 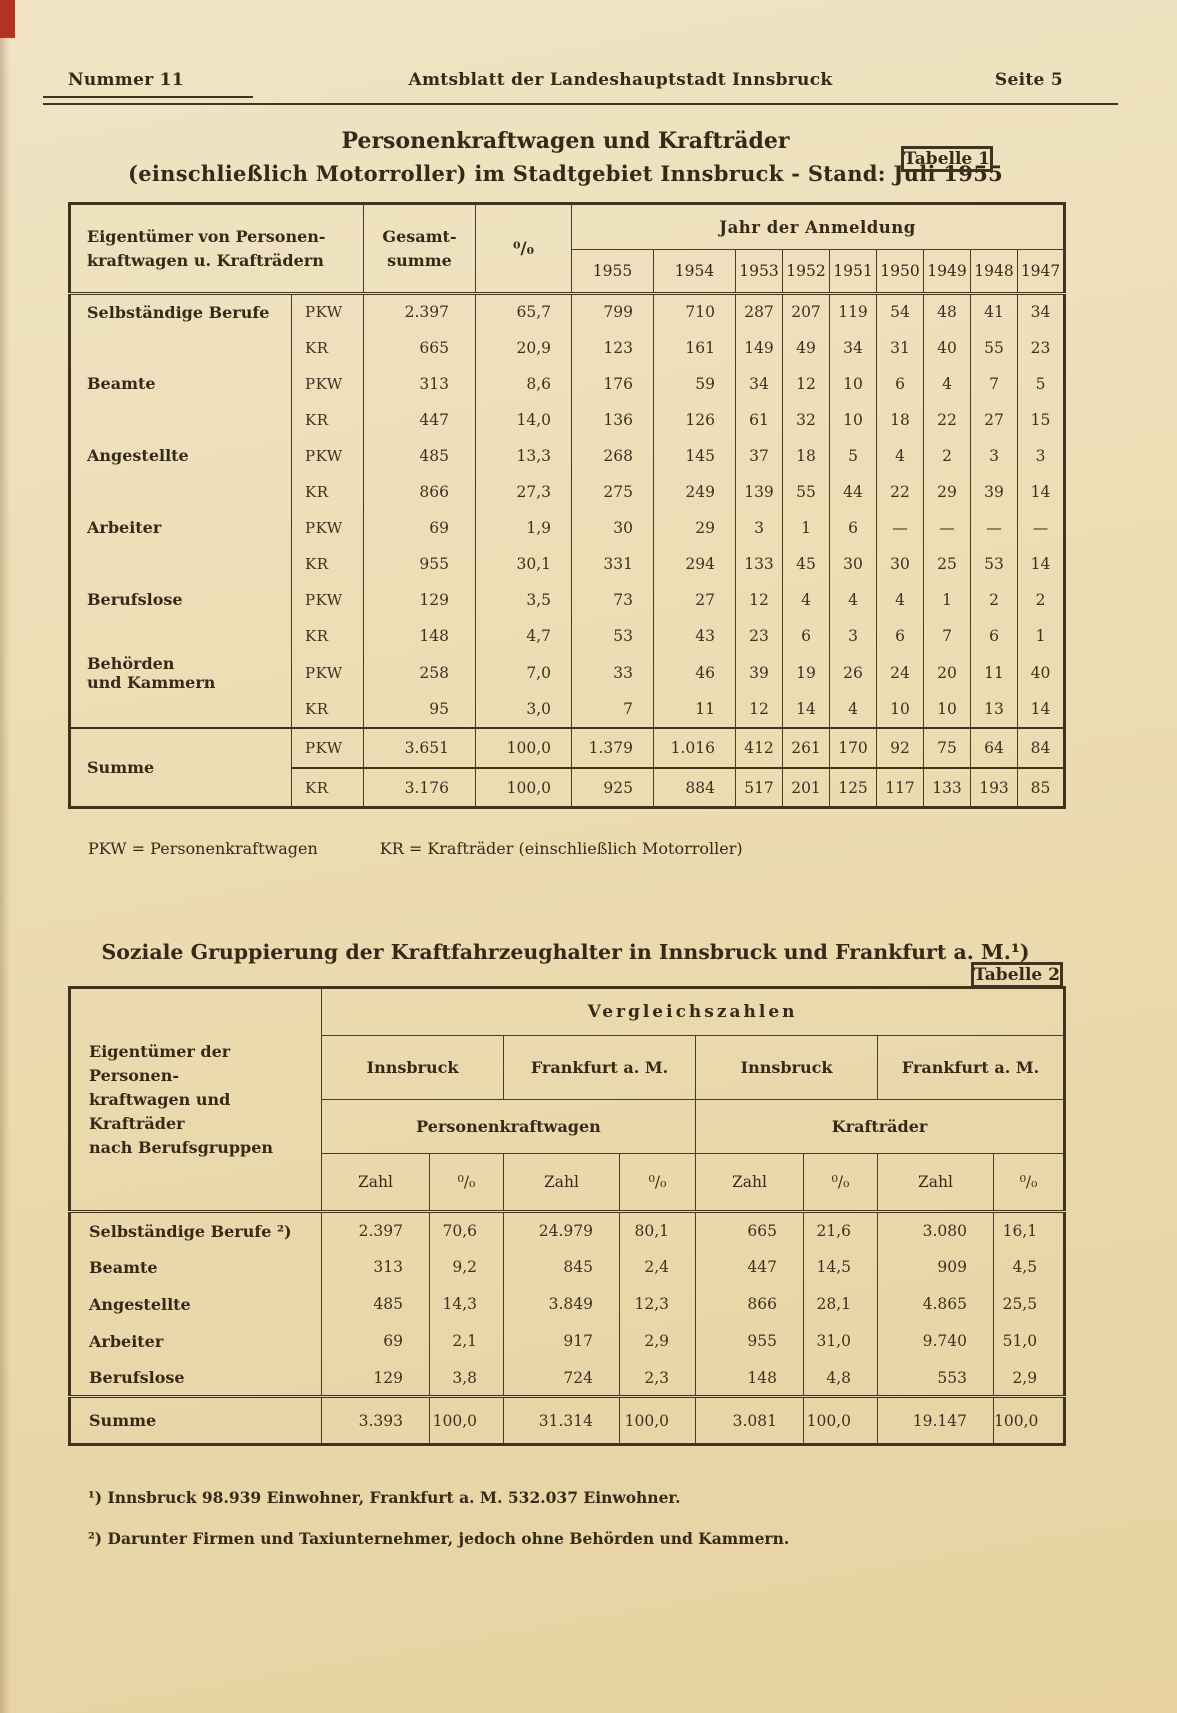 I want to click on percent-cell: 30,1, so click(x=523, y=563).